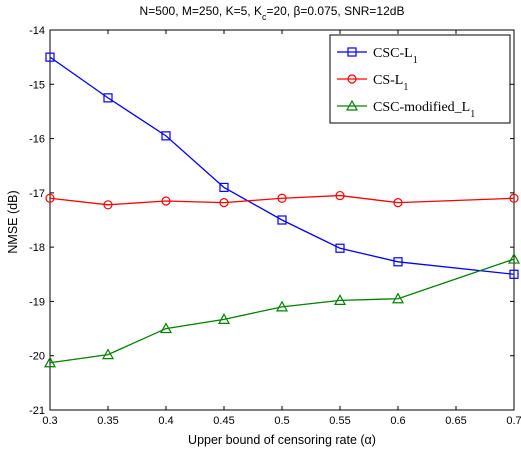 This screenshot has width=521, height=457. I want to click on x-tick-label: 0.7, so click(513, 421).